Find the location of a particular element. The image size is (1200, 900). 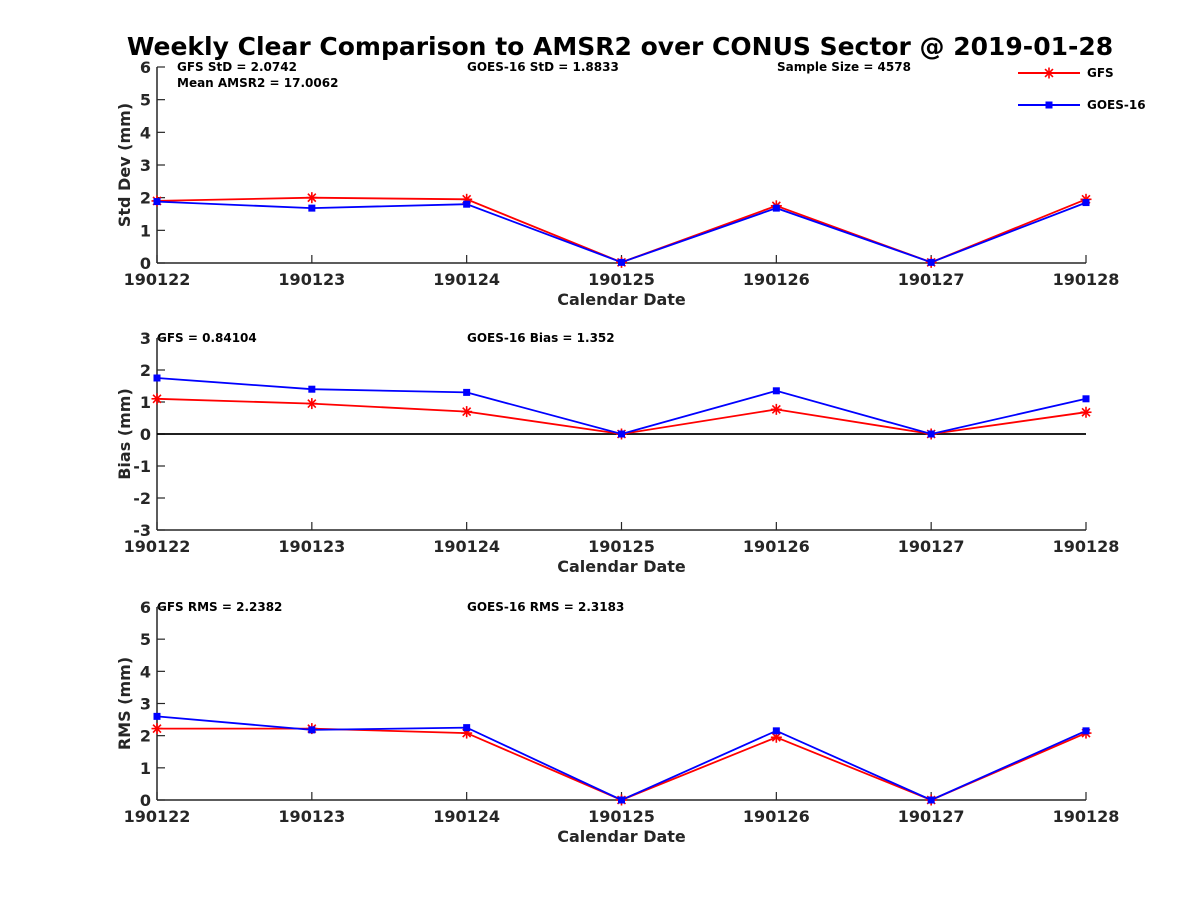

y-axis-label: Bias (mm) is located at coordinates (124, 434).